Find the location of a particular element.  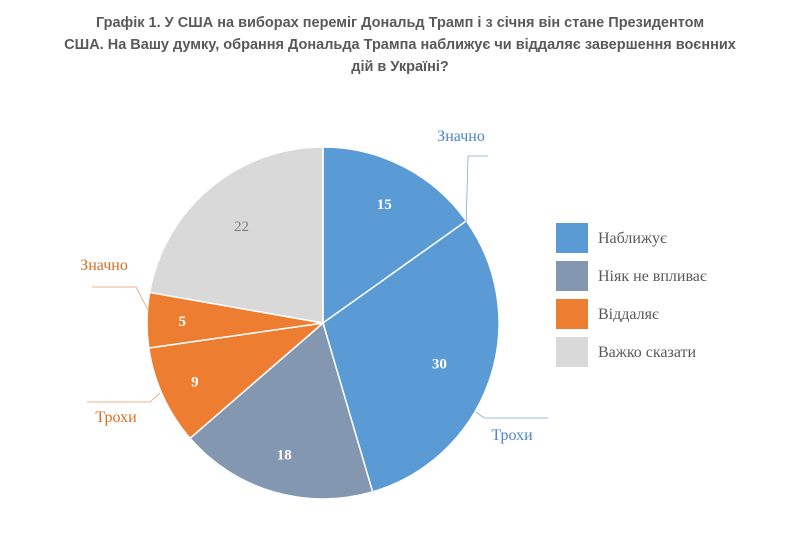

legend-label: Віддаляє is located at coordinates (628, 314).